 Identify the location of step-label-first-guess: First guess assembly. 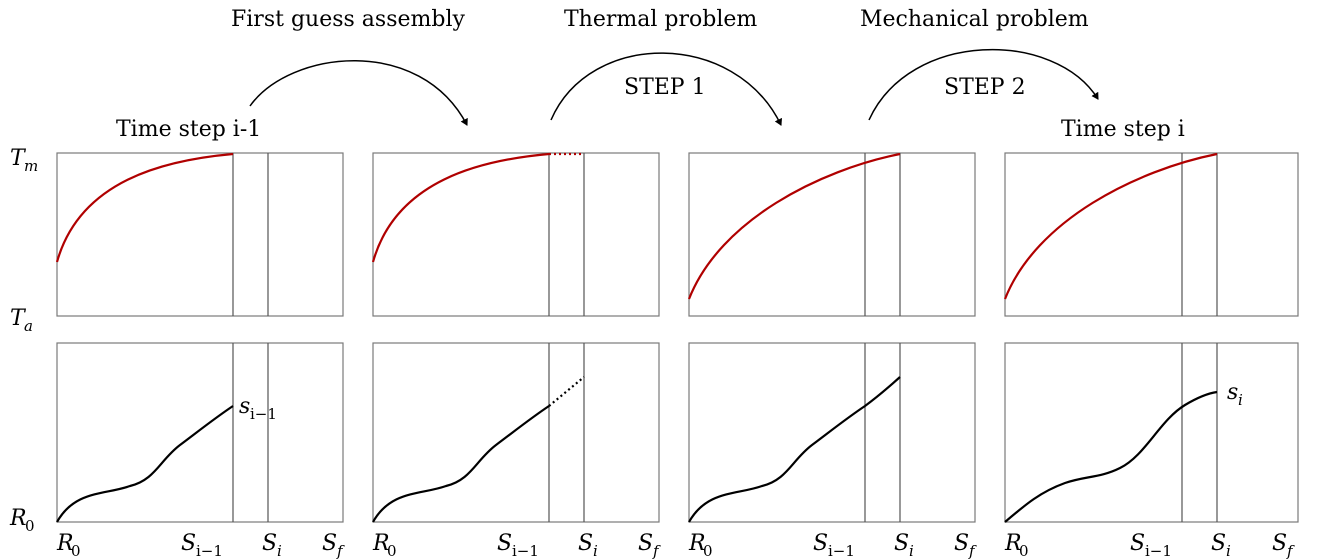
(348, 19).